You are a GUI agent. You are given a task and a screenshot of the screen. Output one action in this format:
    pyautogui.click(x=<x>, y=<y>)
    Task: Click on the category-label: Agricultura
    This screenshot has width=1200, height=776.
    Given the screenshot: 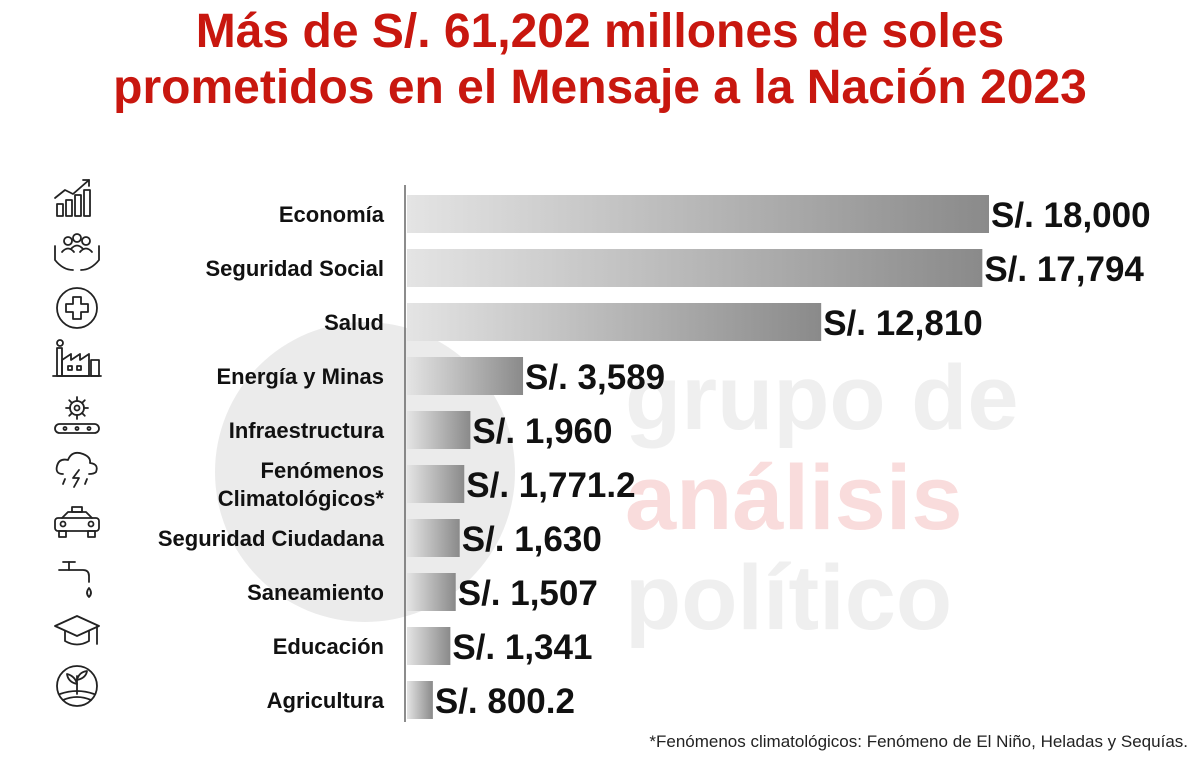 What is the action you would take?
    pyautogui.click(x=326, y=700)
    